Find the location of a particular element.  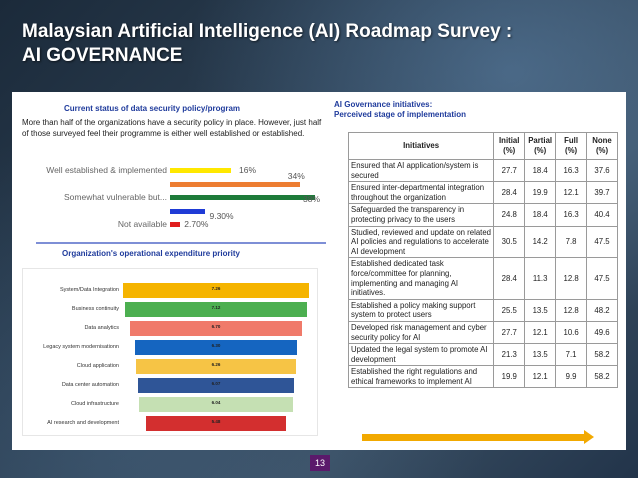

table-column-header: Partial (%) is located at coordinates (540, 146).